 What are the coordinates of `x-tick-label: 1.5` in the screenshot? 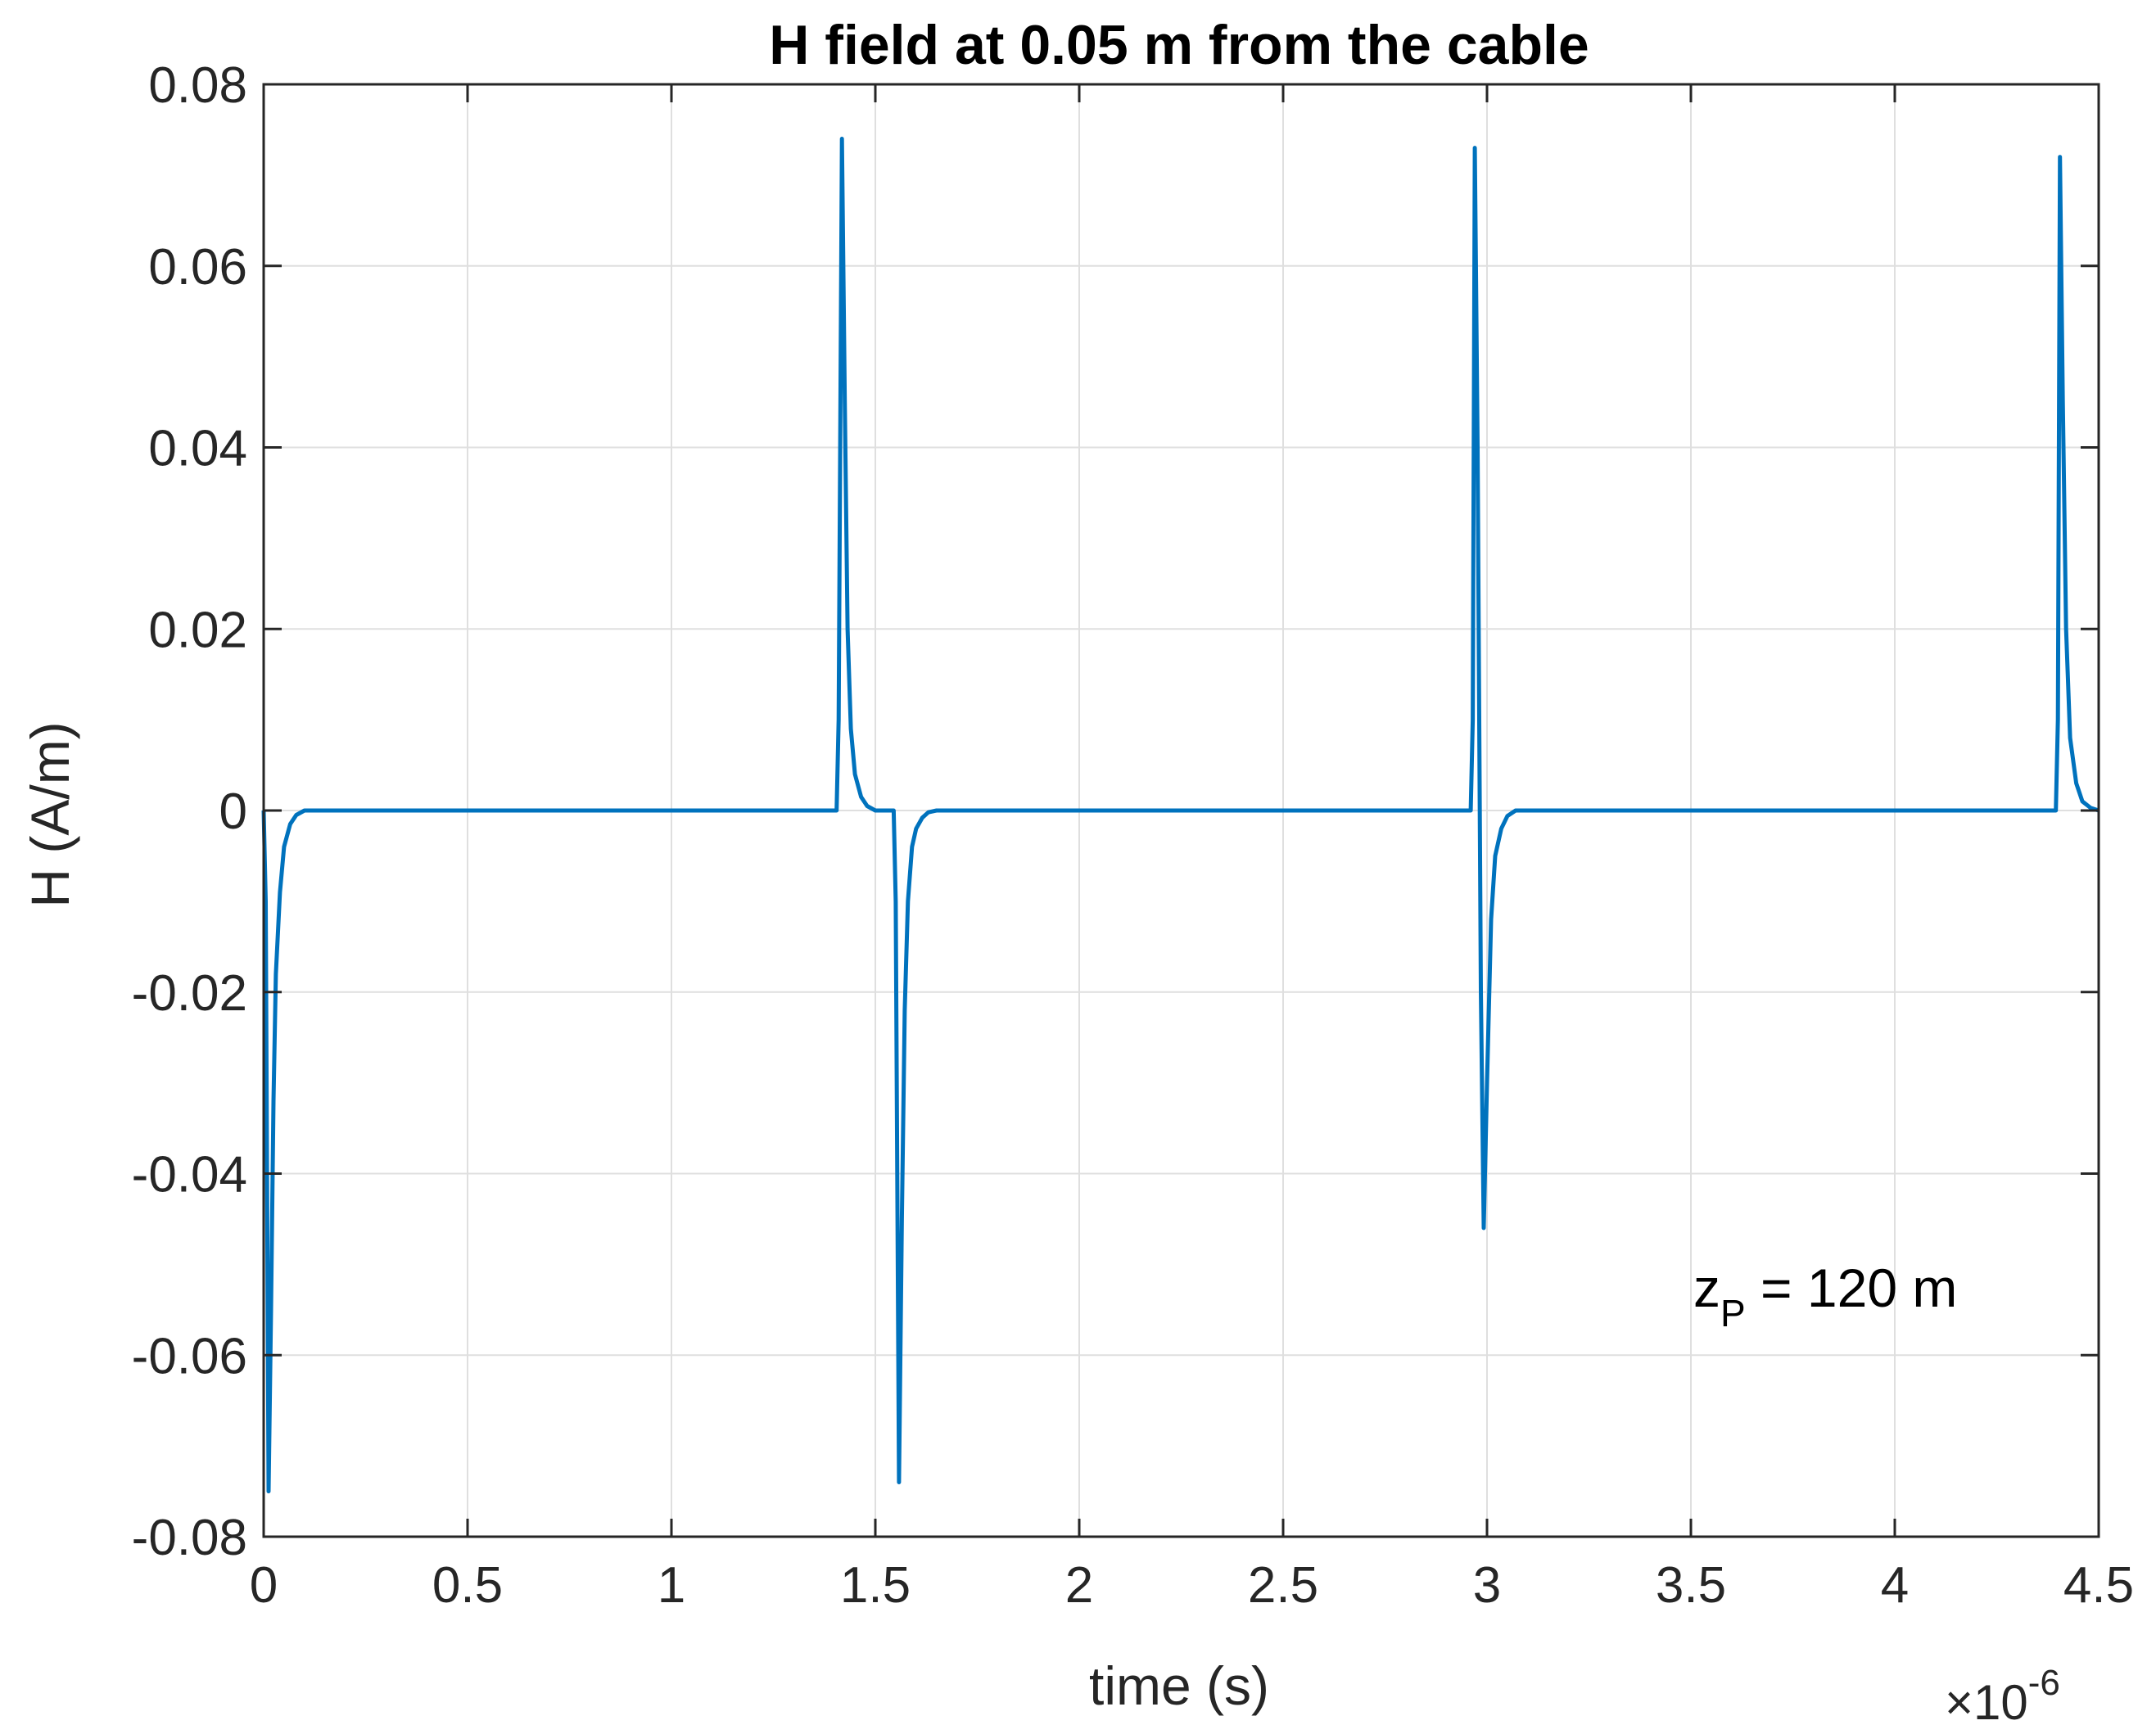 It's located at (875, 1585).